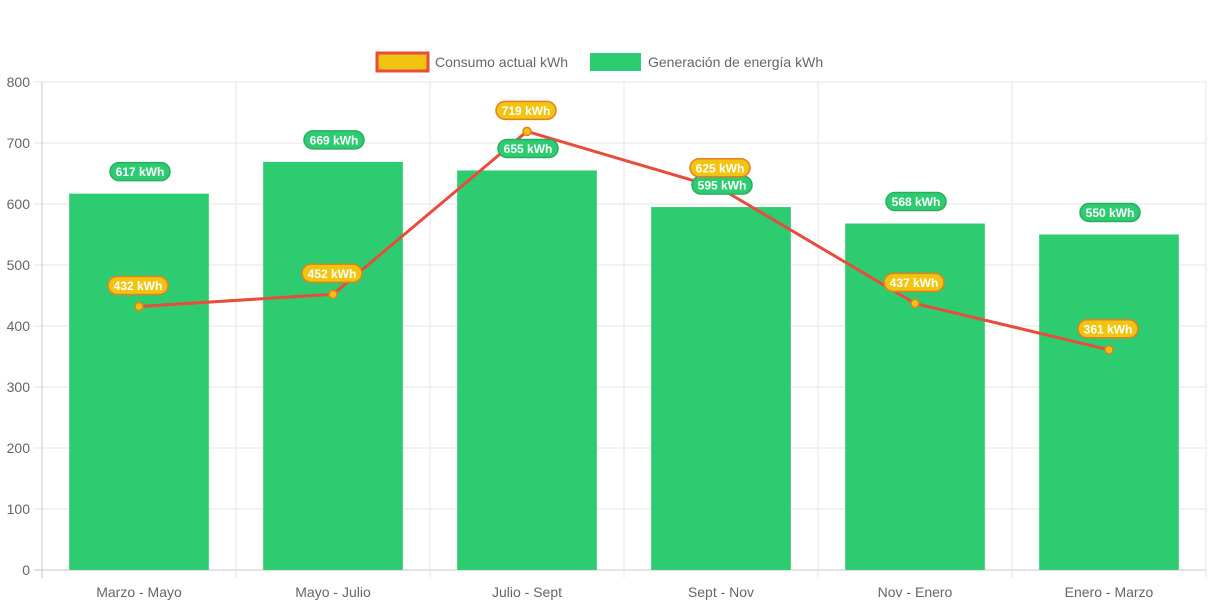 This screenshot has width=1213, height=606. I want to click on data-label: 625 kWh, so click(720, 168).